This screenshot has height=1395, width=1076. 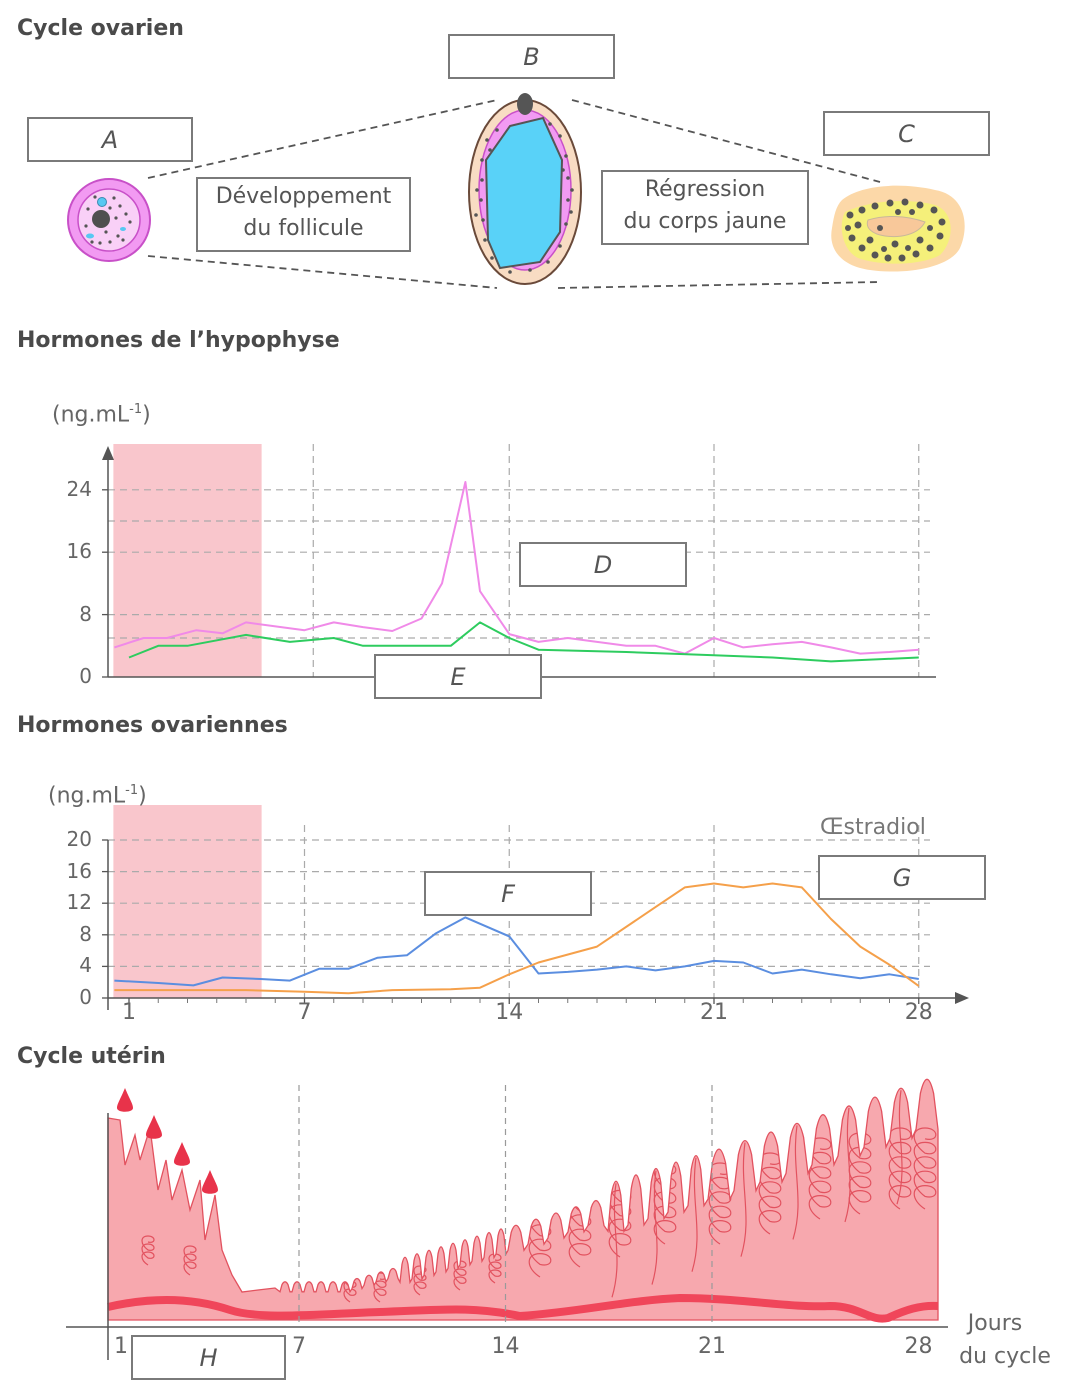 I want to click on uterine-x-tick-label: 28, so click(x=918, y=1346).